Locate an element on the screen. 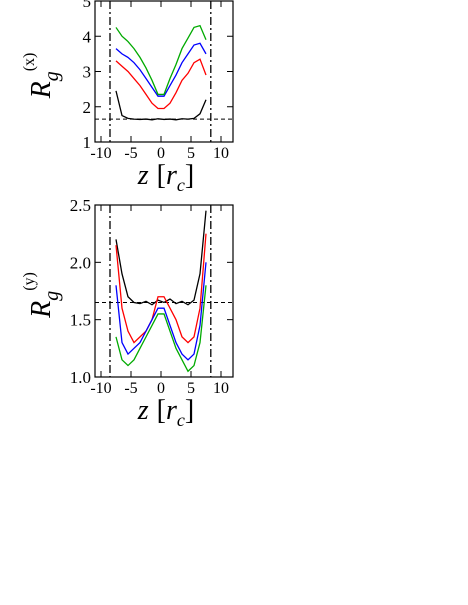 This screenshot has height=605, width=468. y-tick-label: 4 is located at coordinates (87, 36).